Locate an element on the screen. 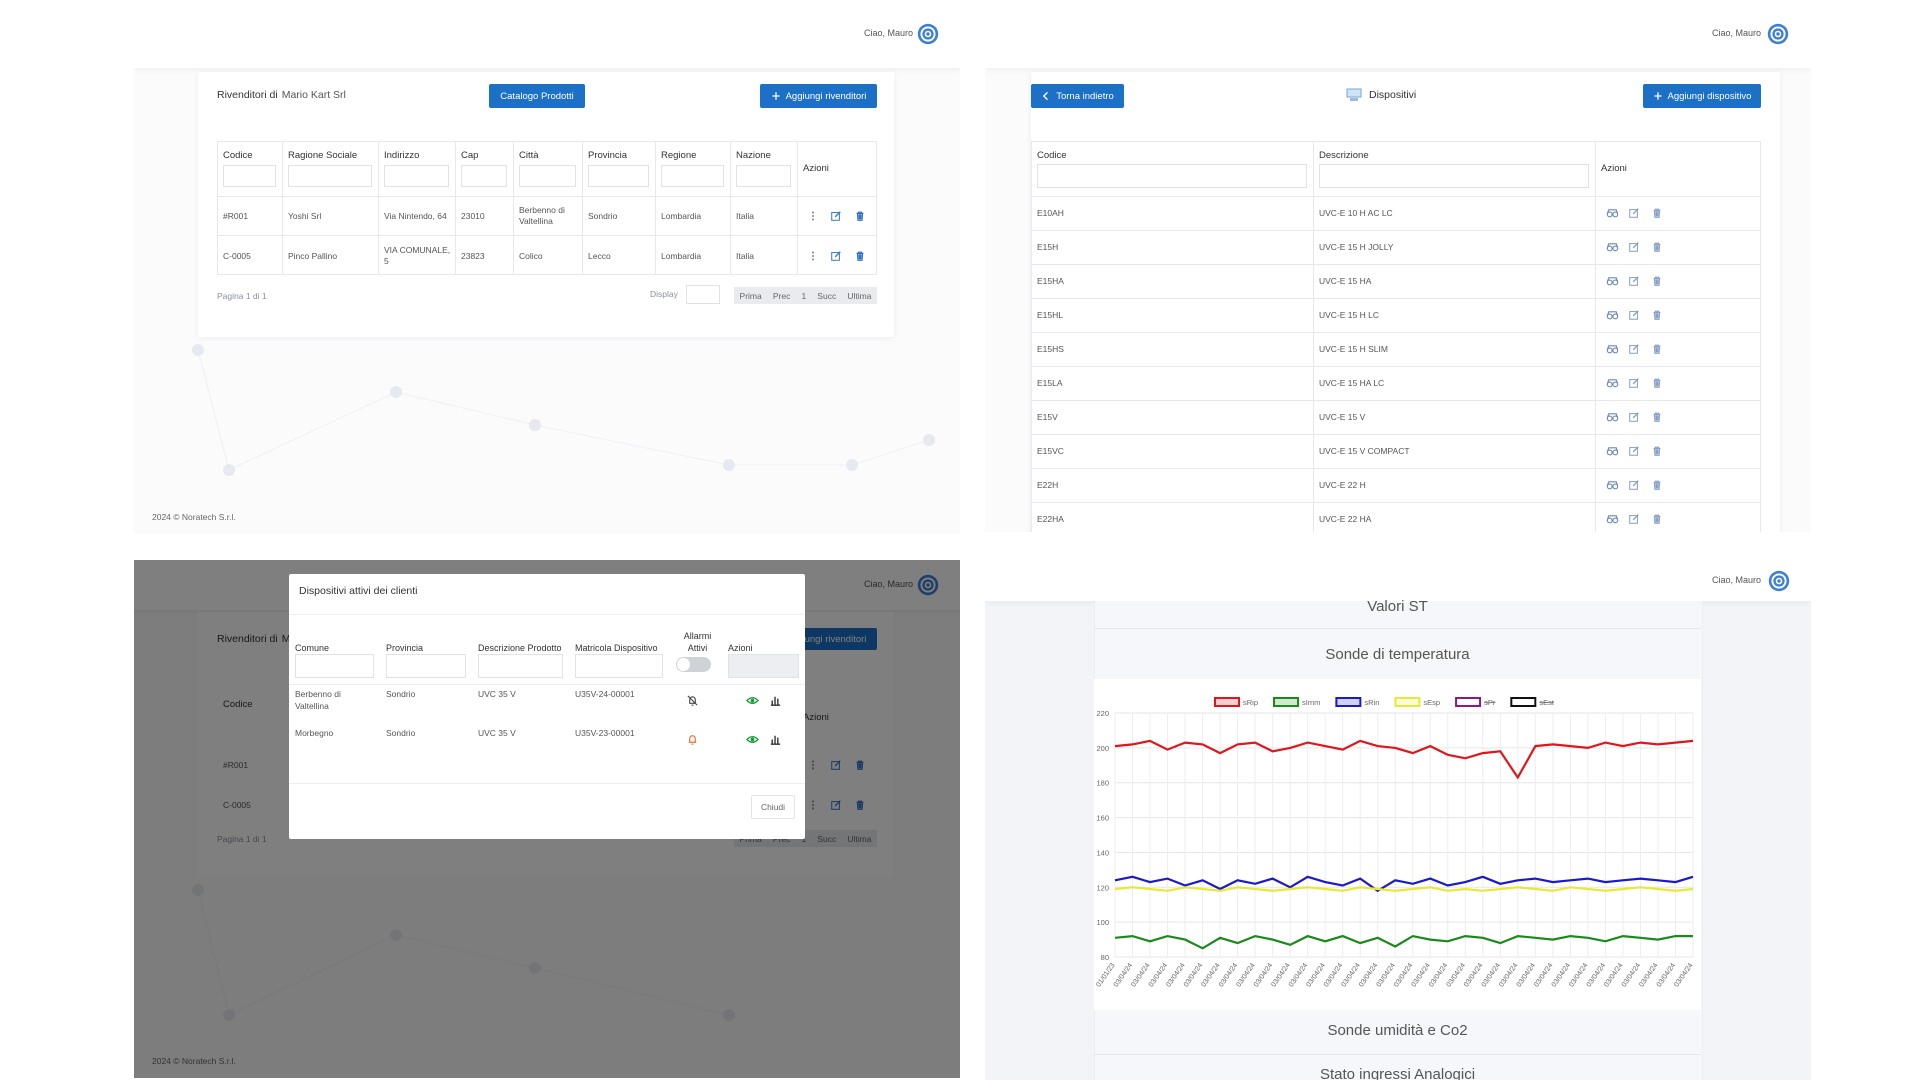  dot is located at coordinates (813, 219).